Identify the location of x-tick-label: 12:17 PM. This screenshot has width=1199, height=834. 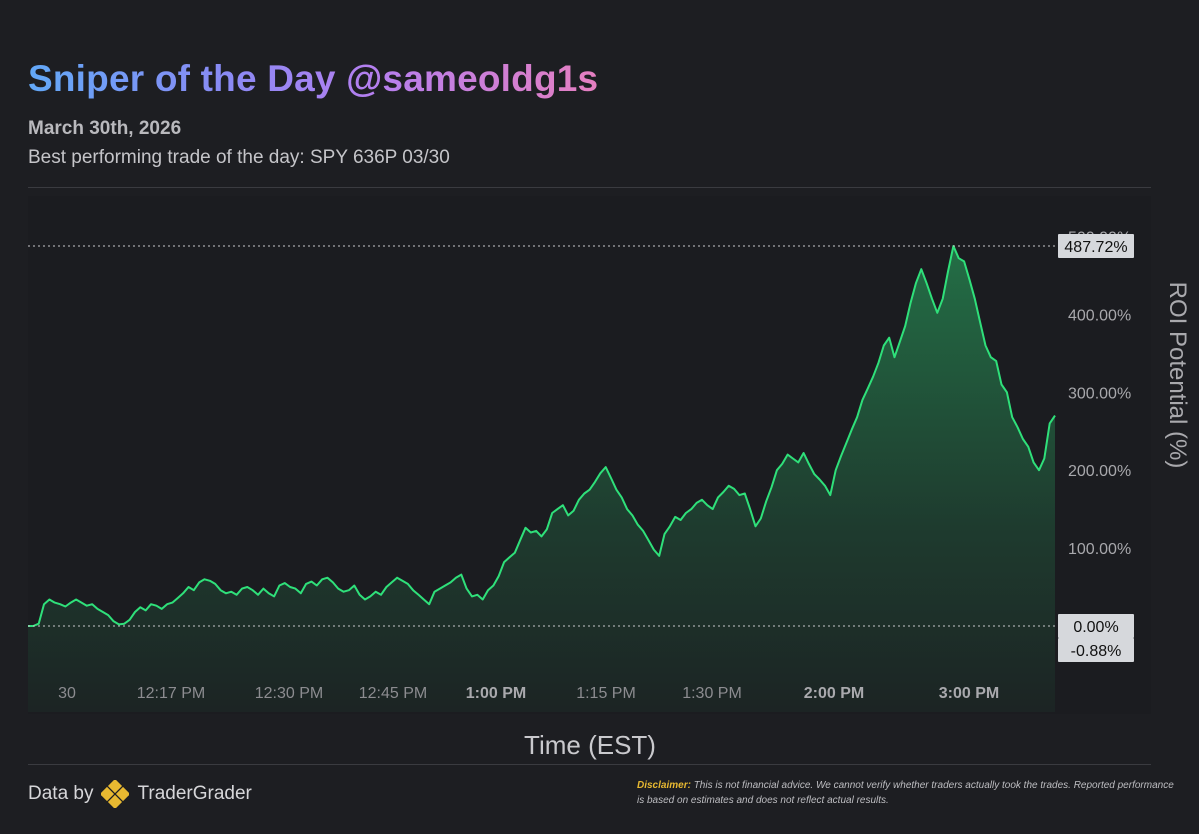
(171, 693).